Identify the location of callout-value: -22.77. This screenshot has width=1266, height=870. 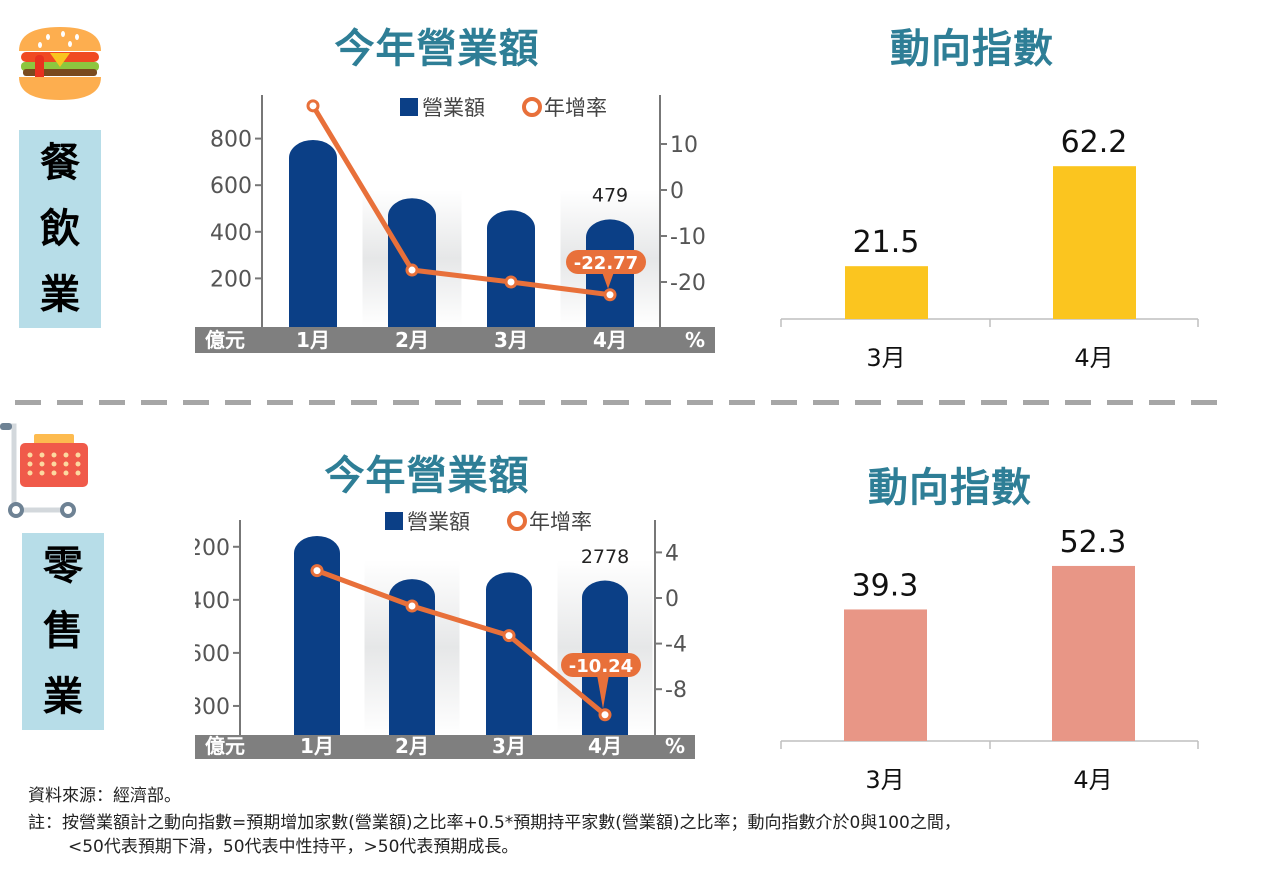
(606, 263).